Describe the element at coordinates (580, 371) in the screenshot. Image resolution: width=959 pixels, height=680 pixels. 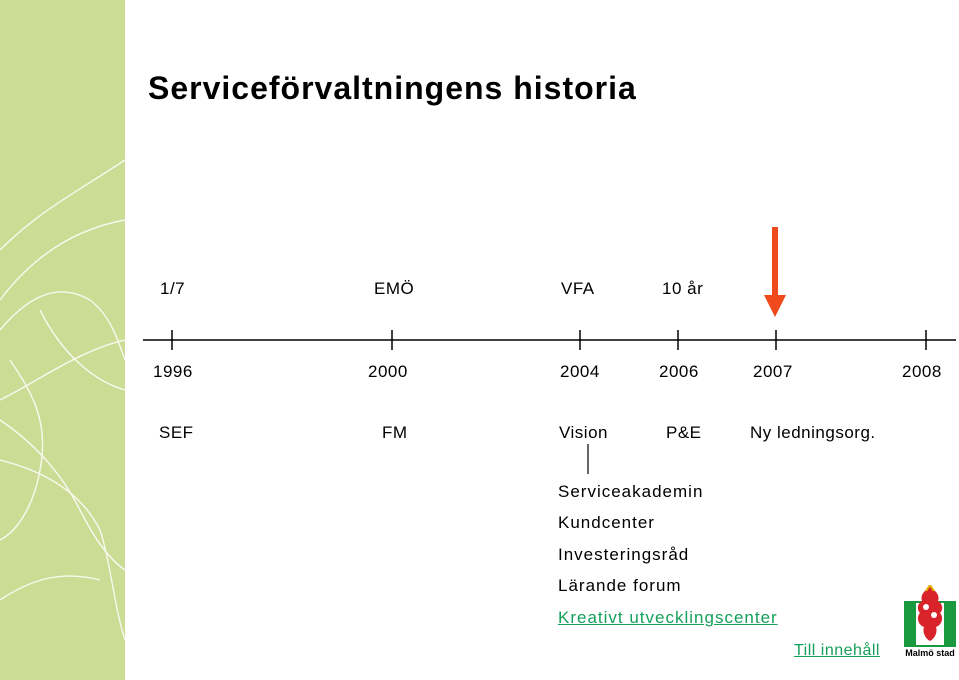
I see `year-label-2004: 2004` at that location.